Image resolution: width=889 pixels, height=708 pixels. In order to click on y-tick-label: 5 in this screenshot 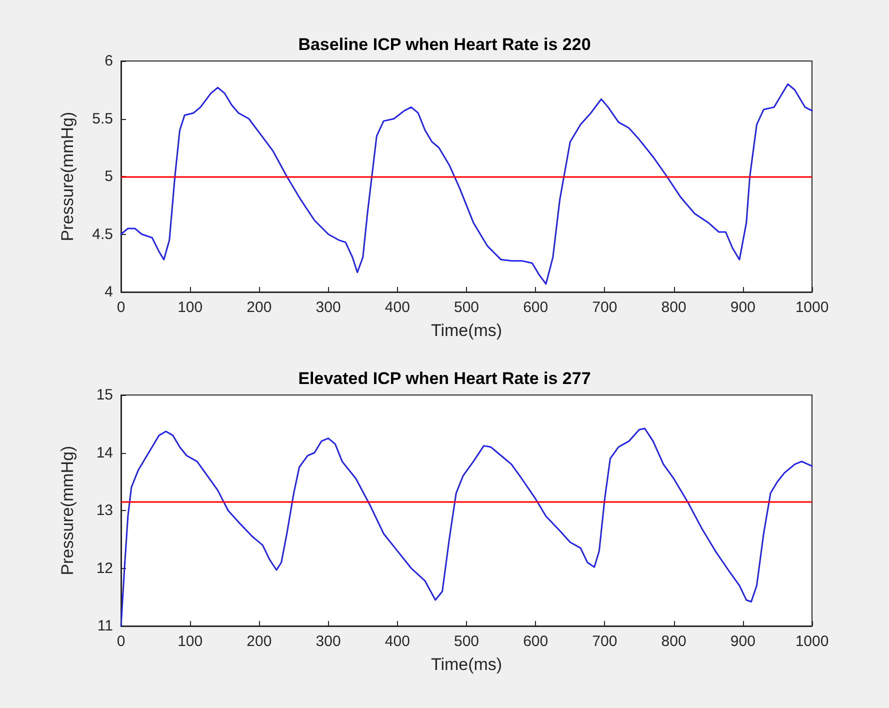, I will do `click(108, 176)`.